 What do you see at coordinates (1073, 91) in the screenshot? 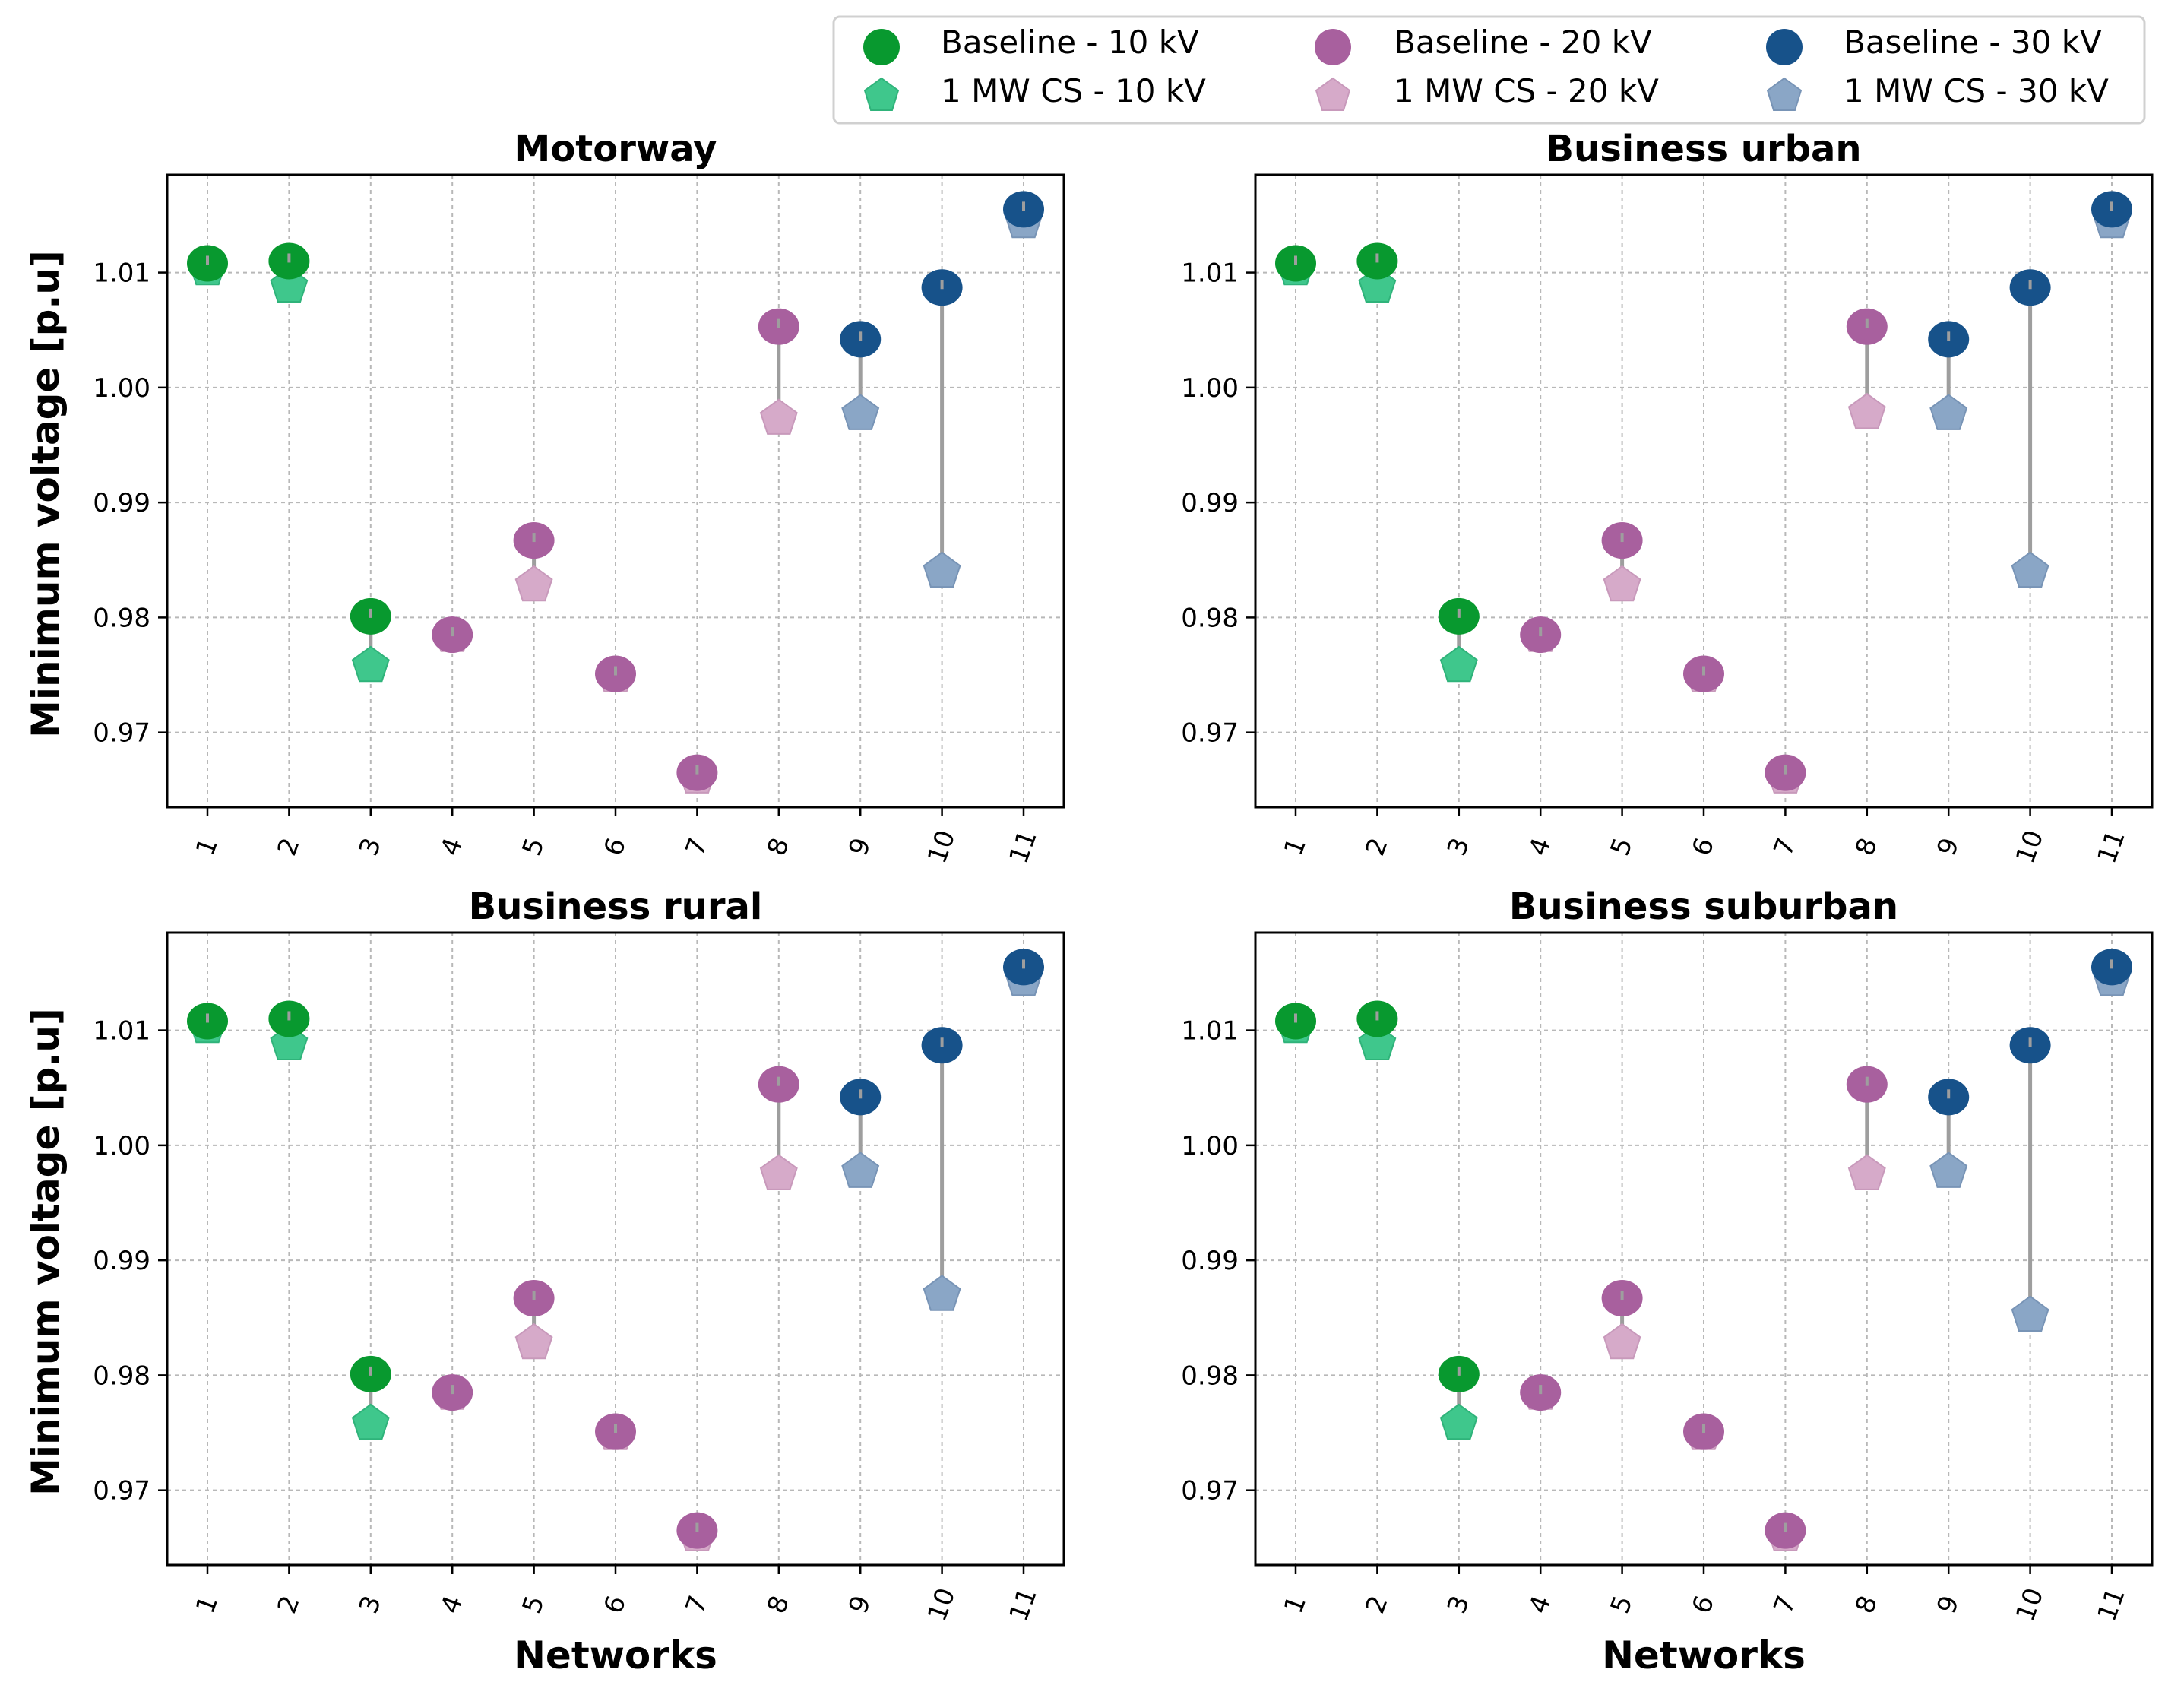
I see `legend-label-cs-10kv: 1 MW CS - 10 kV` at bounding box center [1073, 91].